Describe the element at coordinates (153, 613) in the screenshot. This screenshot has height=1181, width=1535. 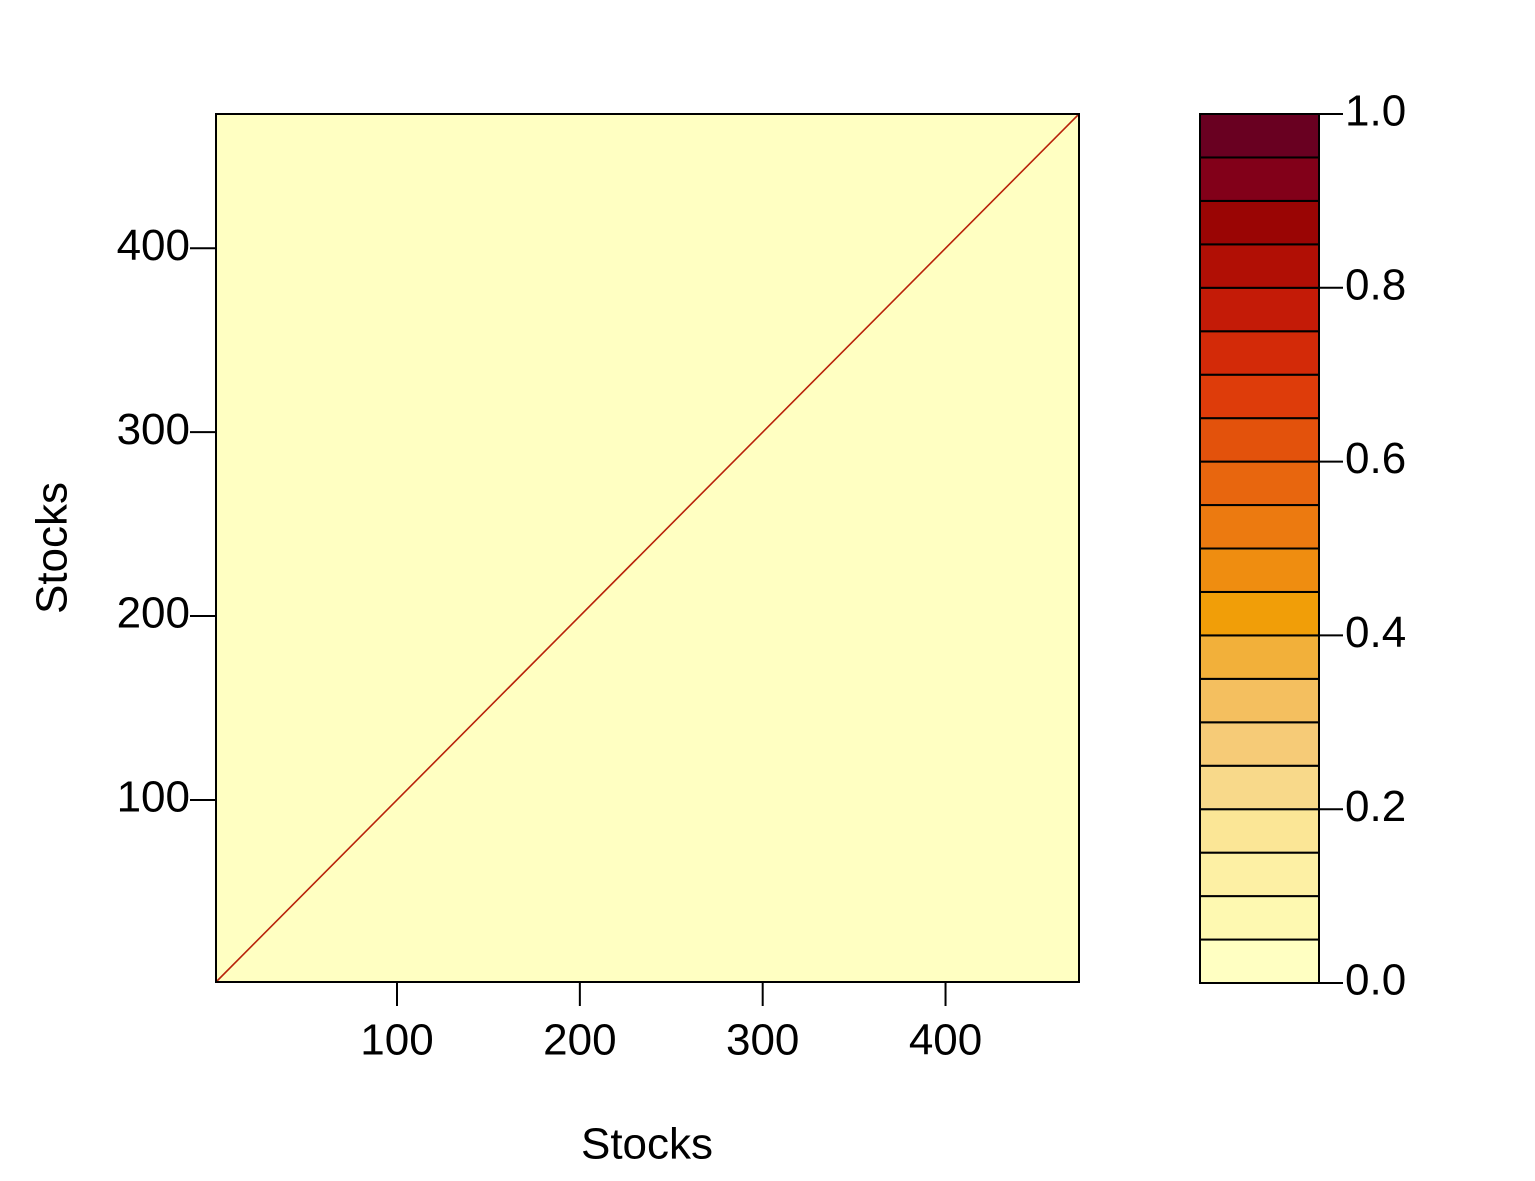
I see `y-tick-label: 200` at that location.